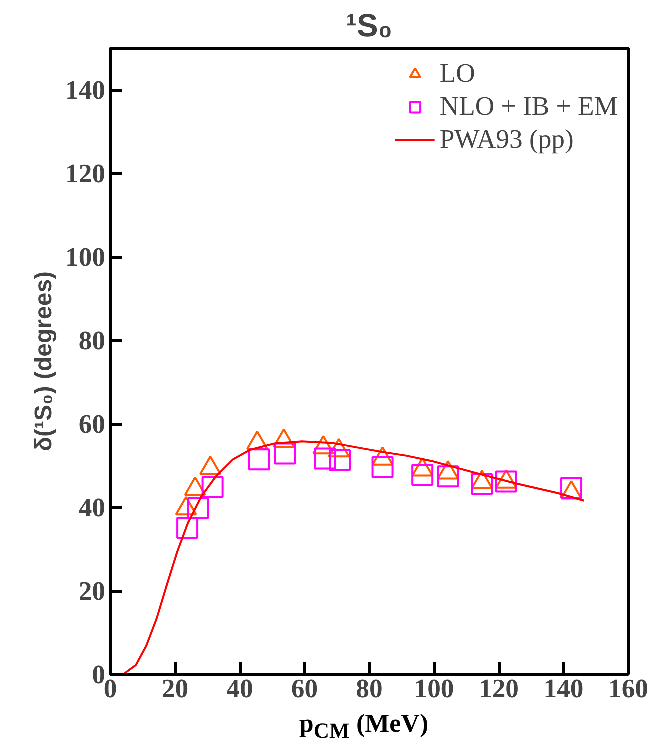 The height and width of the screenshot is (752, 663). I want to click on y-tick-label: 140, so click(86, 90).